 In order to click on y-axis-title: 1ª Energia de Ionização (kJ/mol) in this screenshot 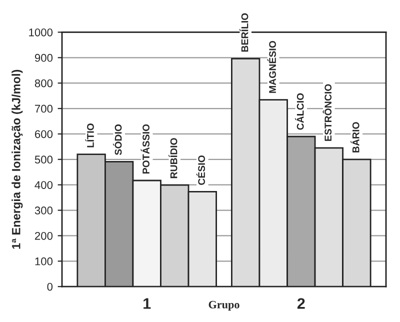, I will do `click(17, 159)`.